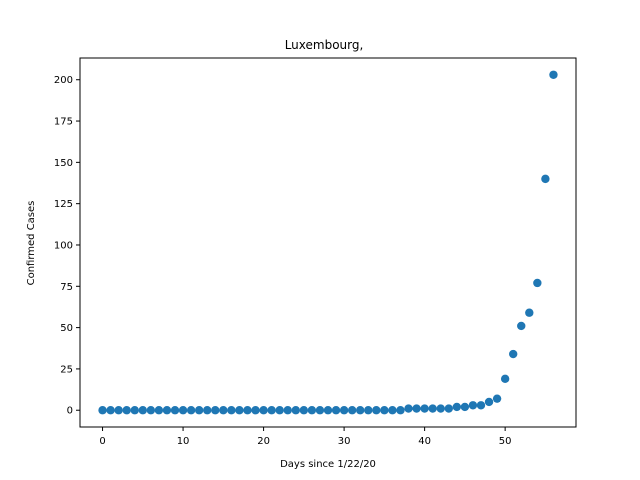 This screenshot has height=480, width=640. I want to click on y-tick-label: 200, so click(63, 80).